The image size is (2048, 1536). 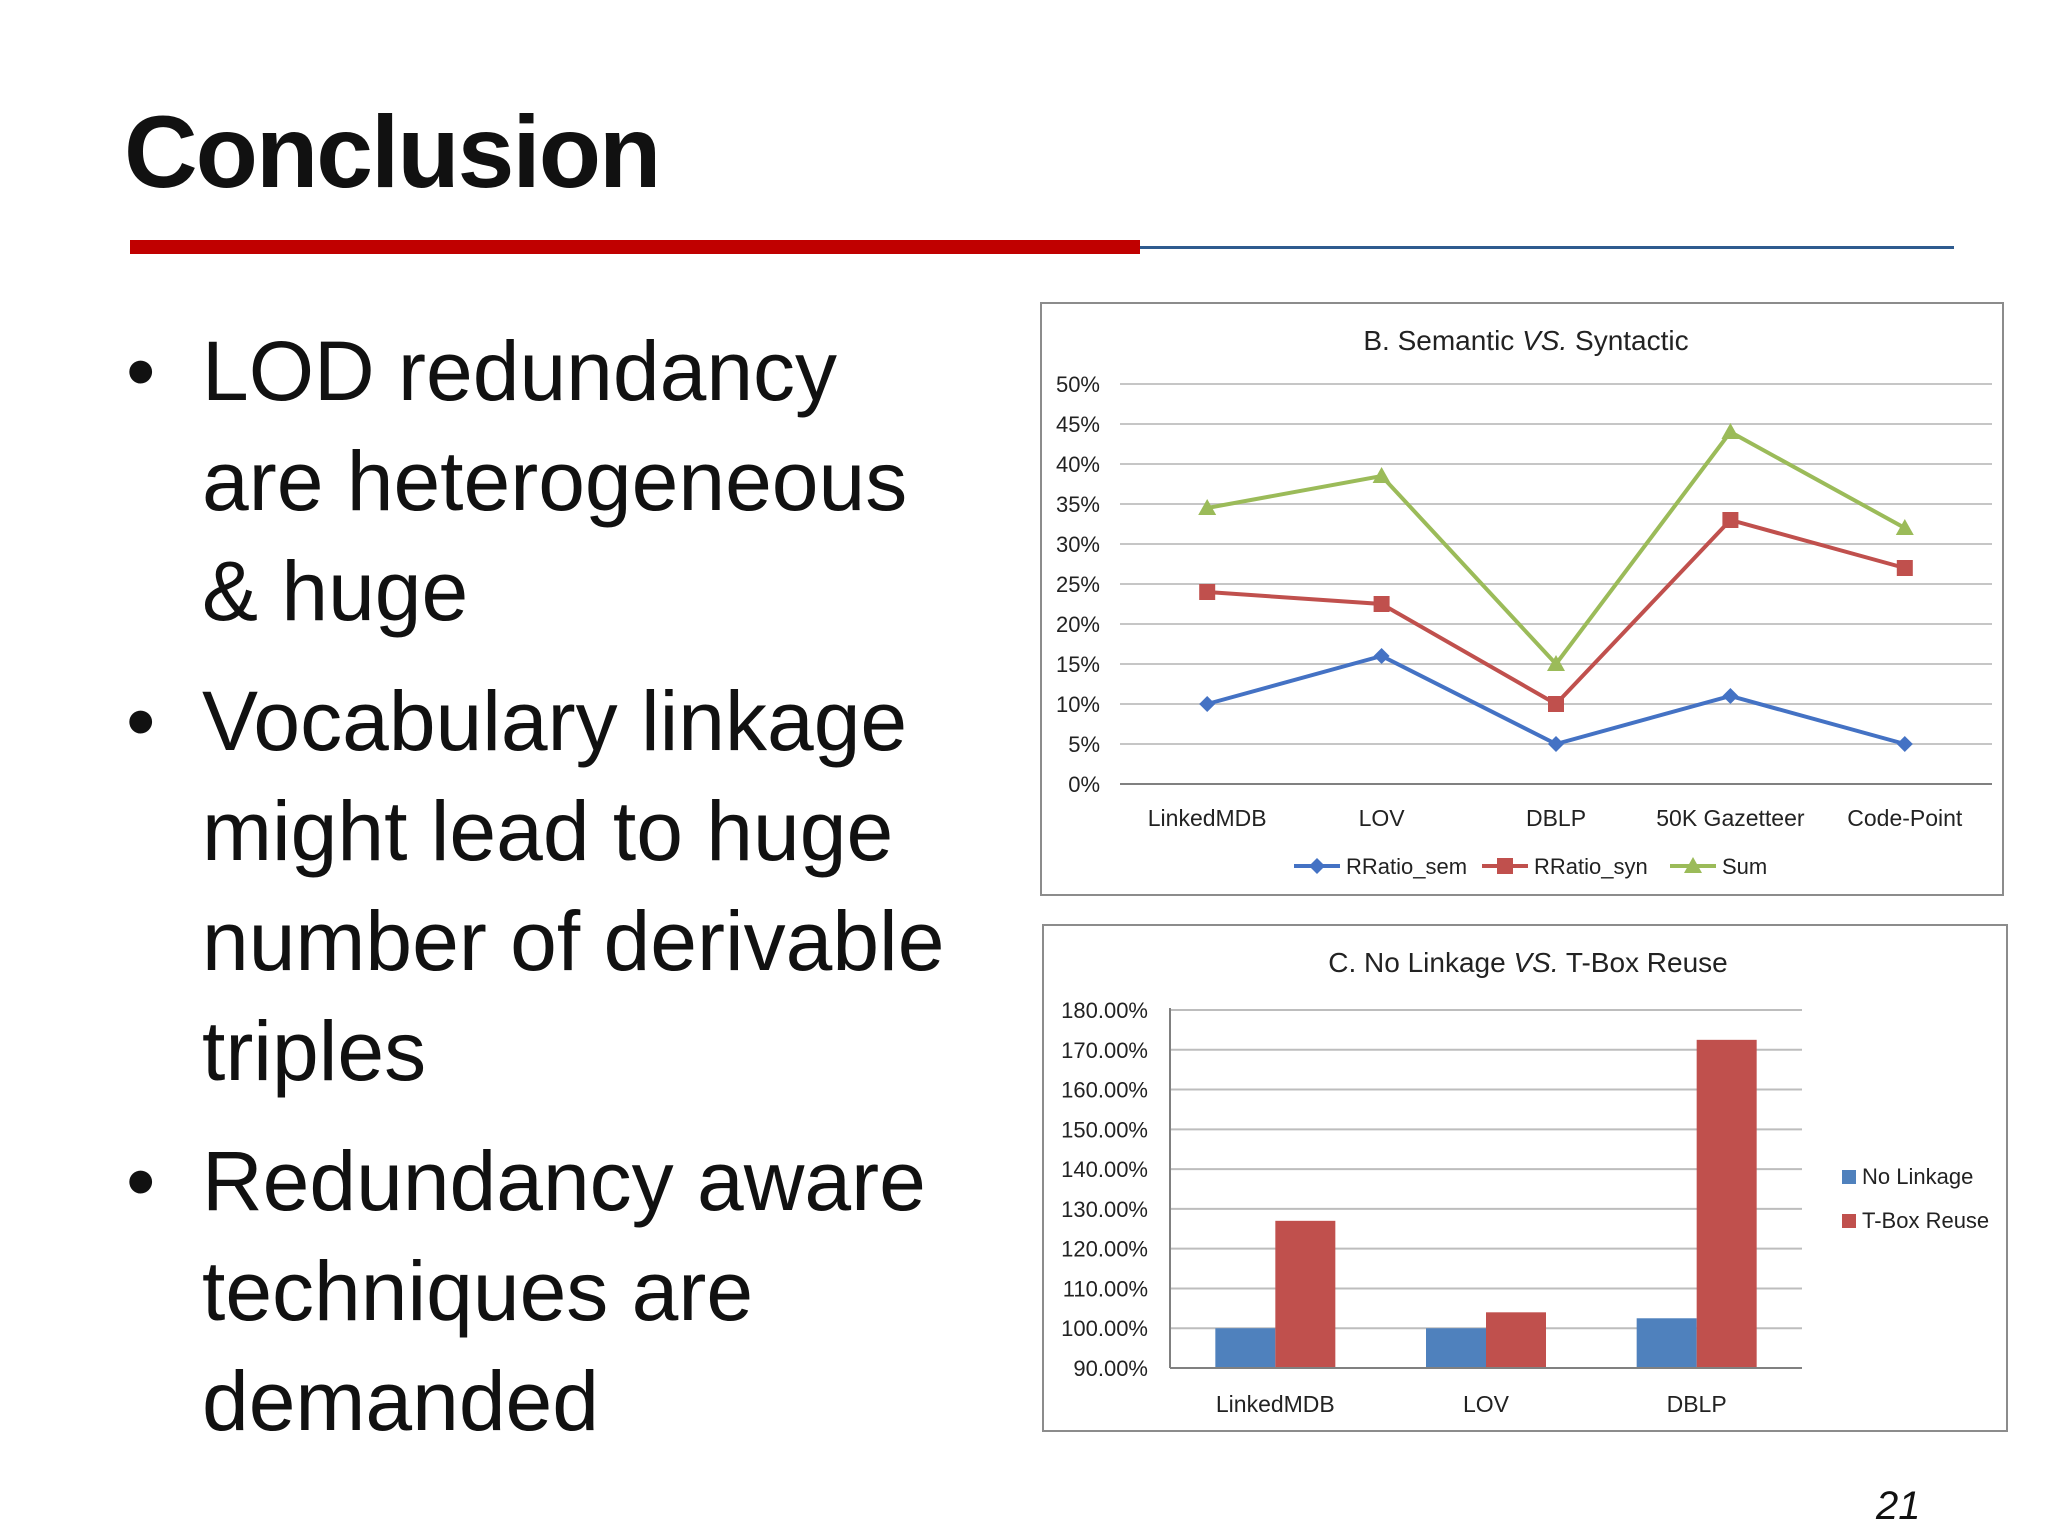 I want to click on y-tick-label: 150.00%, so click(x=1104, y=1129).